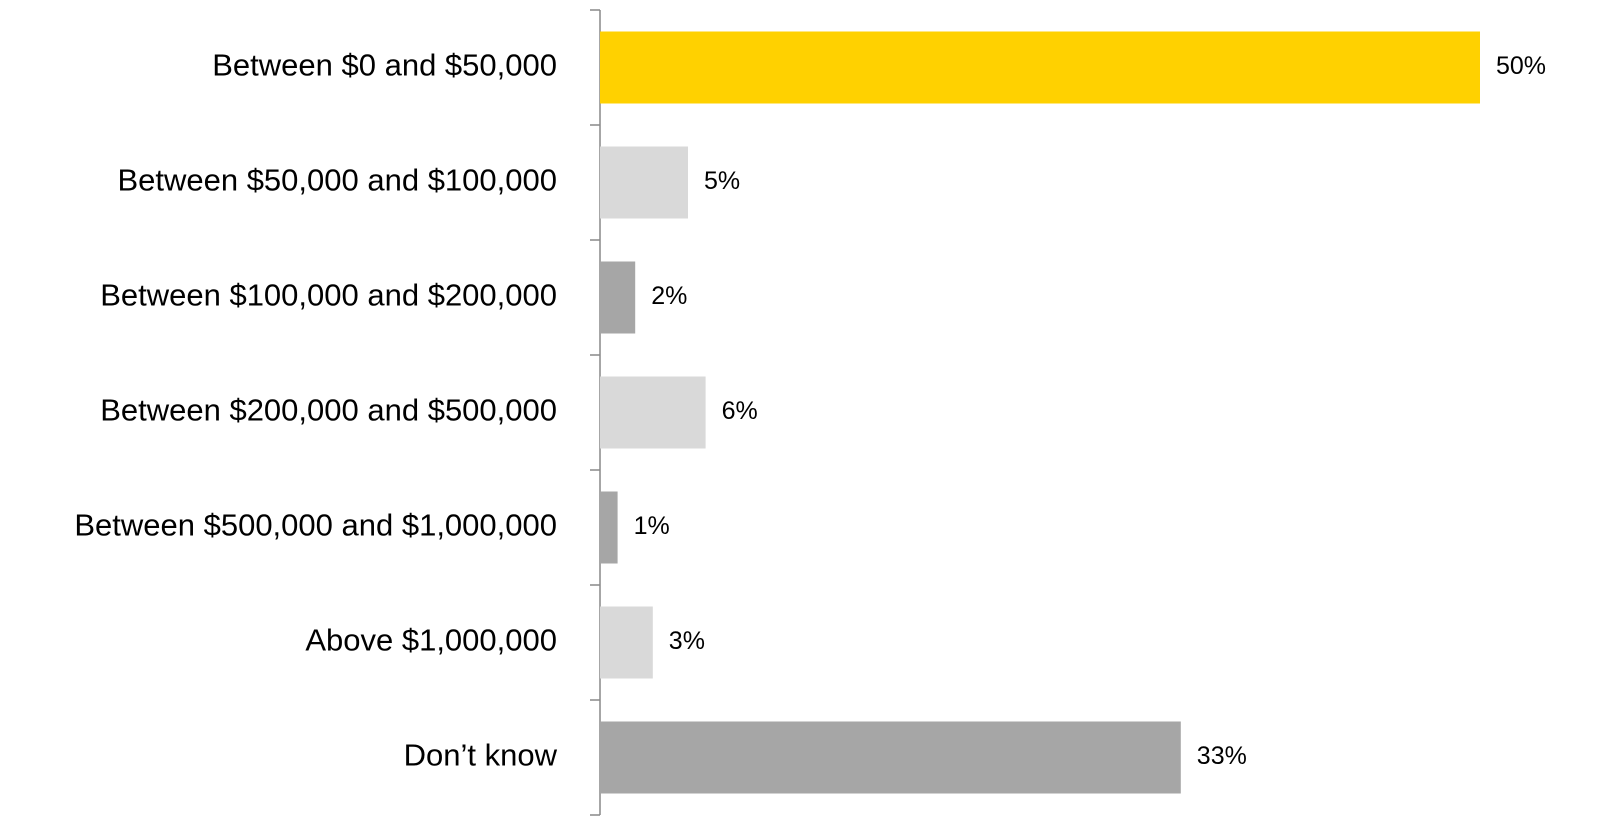  What do you see at coordinates (722, 181) in the screenshot?
I see `value-label: 5%` at bounding box center [722, 181].